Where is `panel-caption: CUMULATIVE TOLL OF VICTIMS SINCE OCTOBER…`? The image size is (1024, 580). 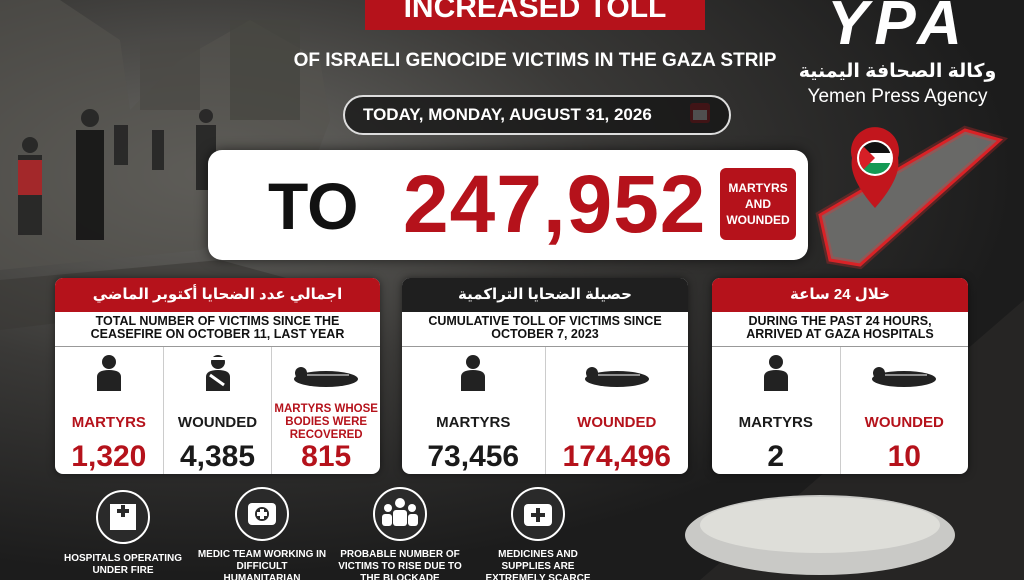 panel-caption: CUMULATIVE TOLL OF VICTIMS SINCE OCTOBER… is located at coordinates (545, 329).